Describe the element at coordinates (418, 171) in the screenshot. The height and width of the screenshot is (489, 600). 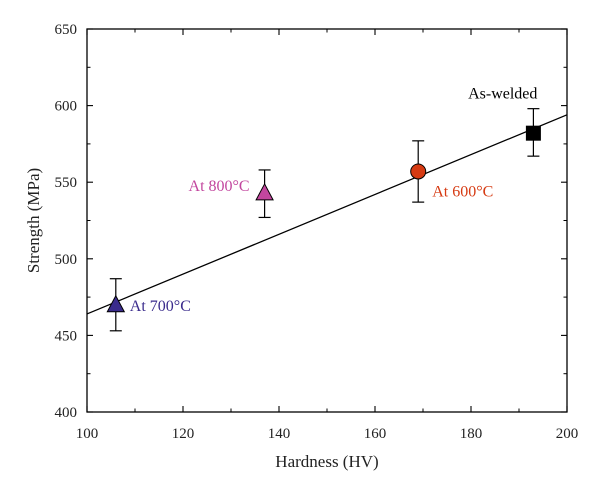
I see `point-marker-at-600-c` at that location.